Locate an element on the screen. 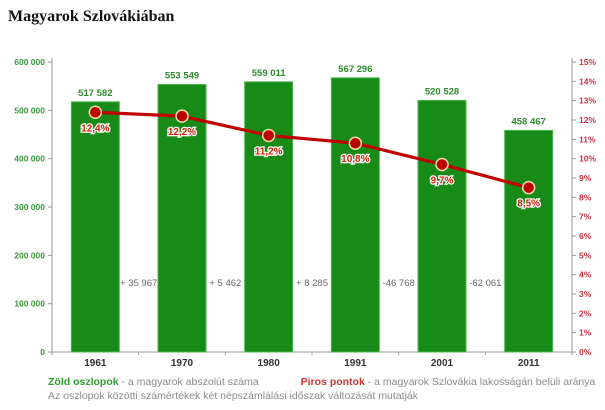 This screenshot has width=605, height=410. difference-label: -62 061 is located at coordinates (485, 283).